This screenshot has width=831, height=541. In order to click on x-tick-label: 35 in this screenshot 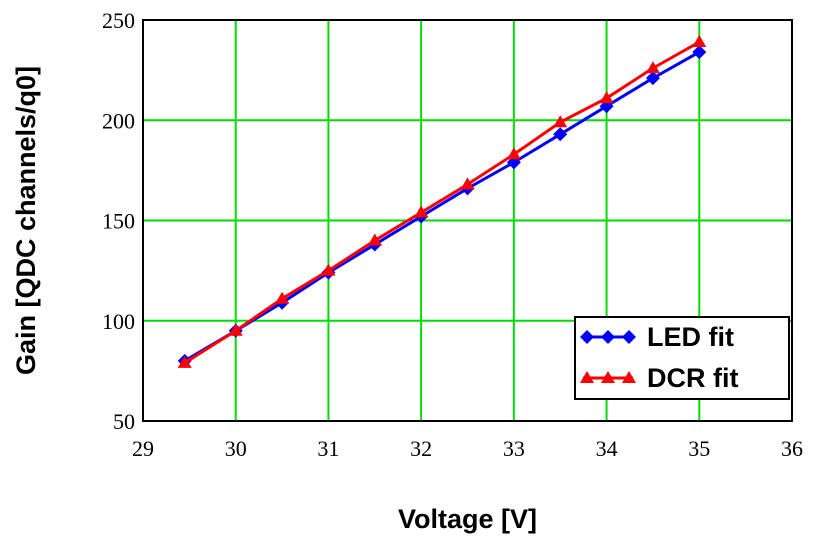, I will do `click(699, 448)`.